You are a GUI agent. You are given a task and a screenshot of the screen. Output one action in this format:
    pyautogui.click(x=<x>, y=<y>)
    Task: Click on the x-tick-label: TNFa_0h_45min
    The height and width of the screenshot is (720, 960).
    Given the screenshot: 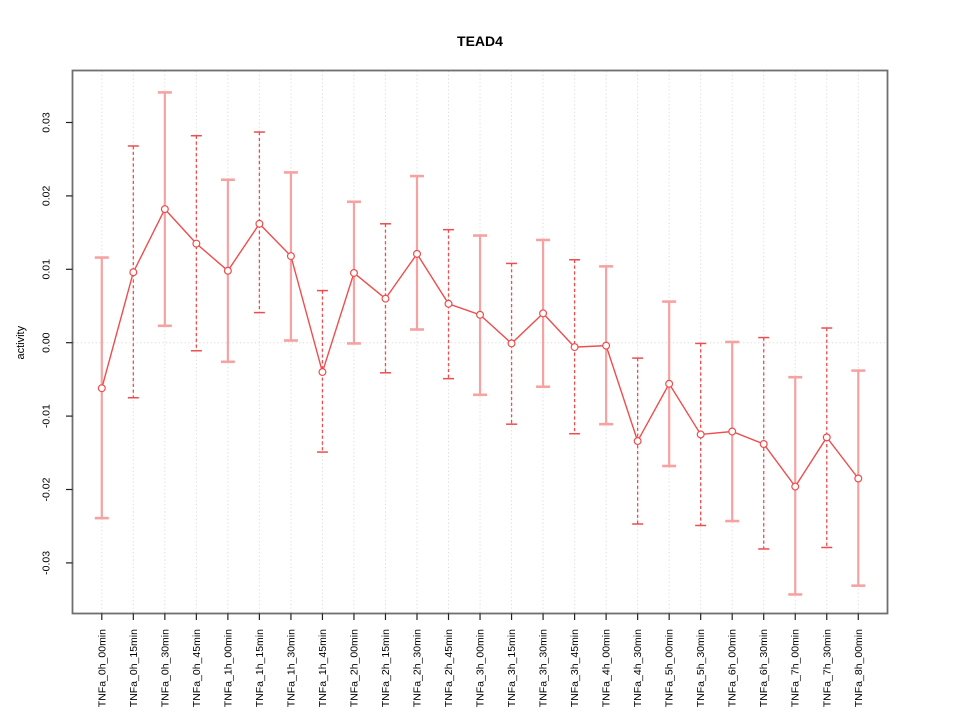 What is the action you would take?
    pyautogui.click(x=197, y=668)
    